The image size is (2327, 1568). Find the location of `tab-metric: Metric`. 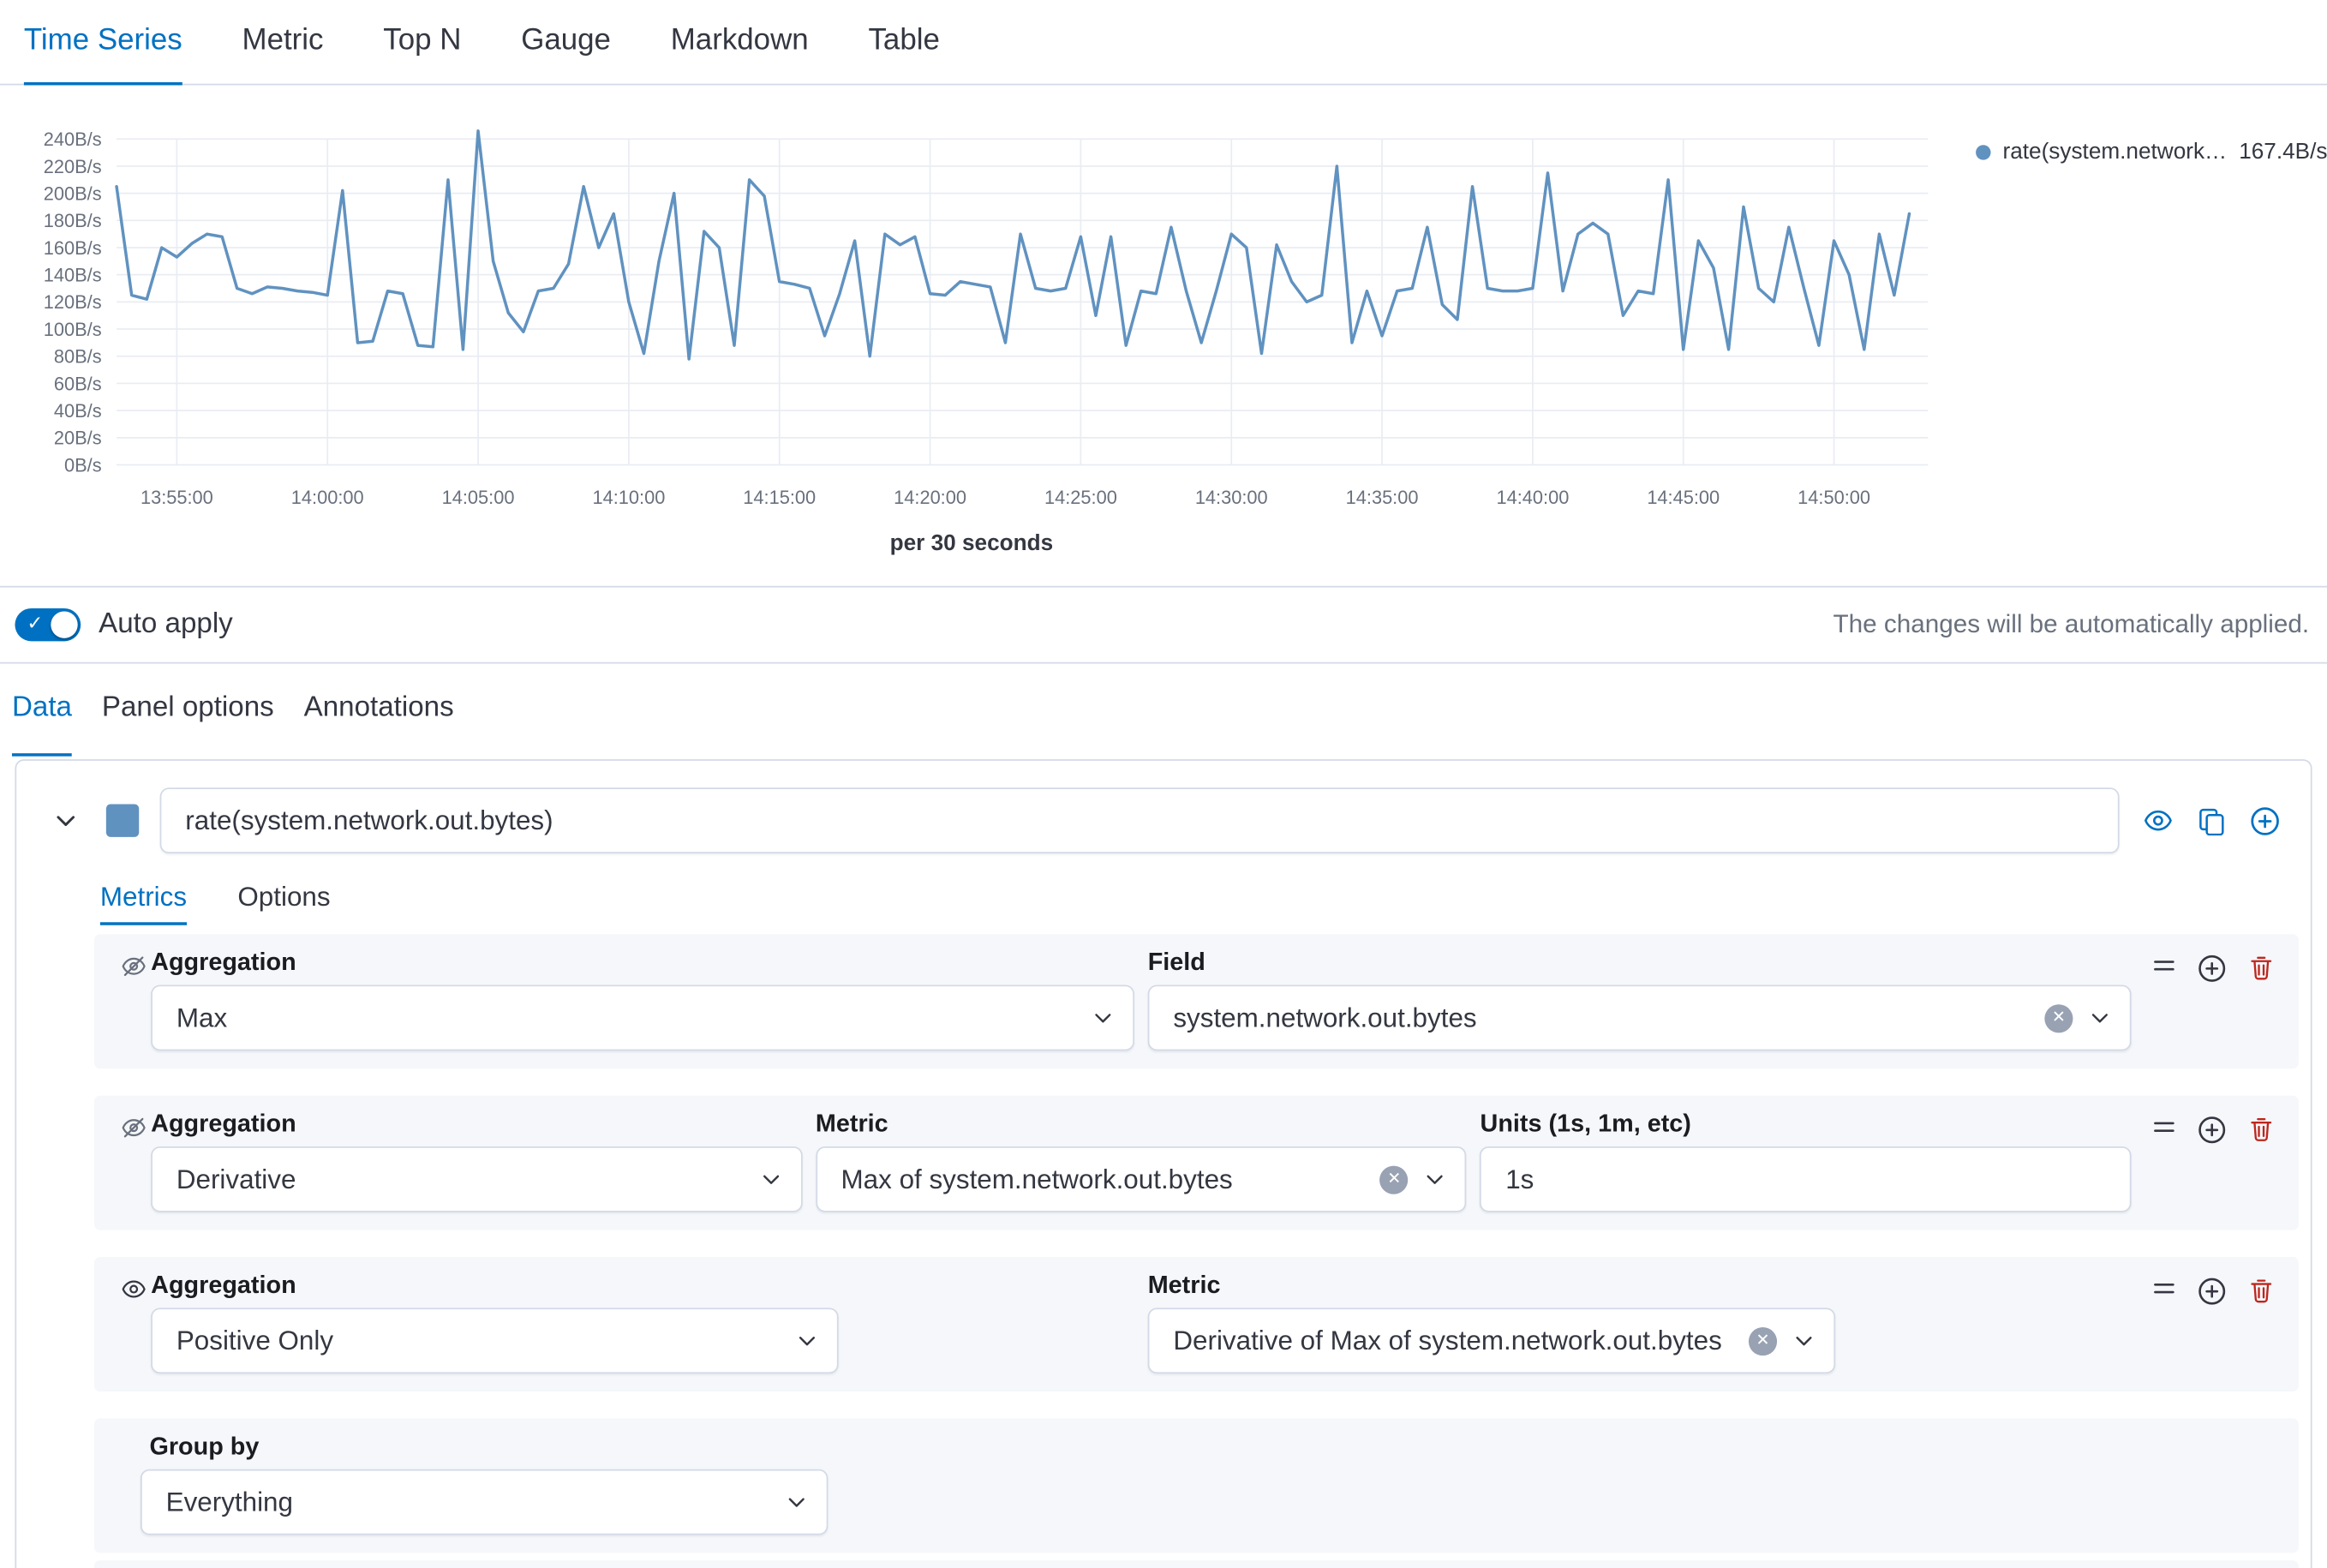

tab-metric: Metric is located at coordinates (283, 40).